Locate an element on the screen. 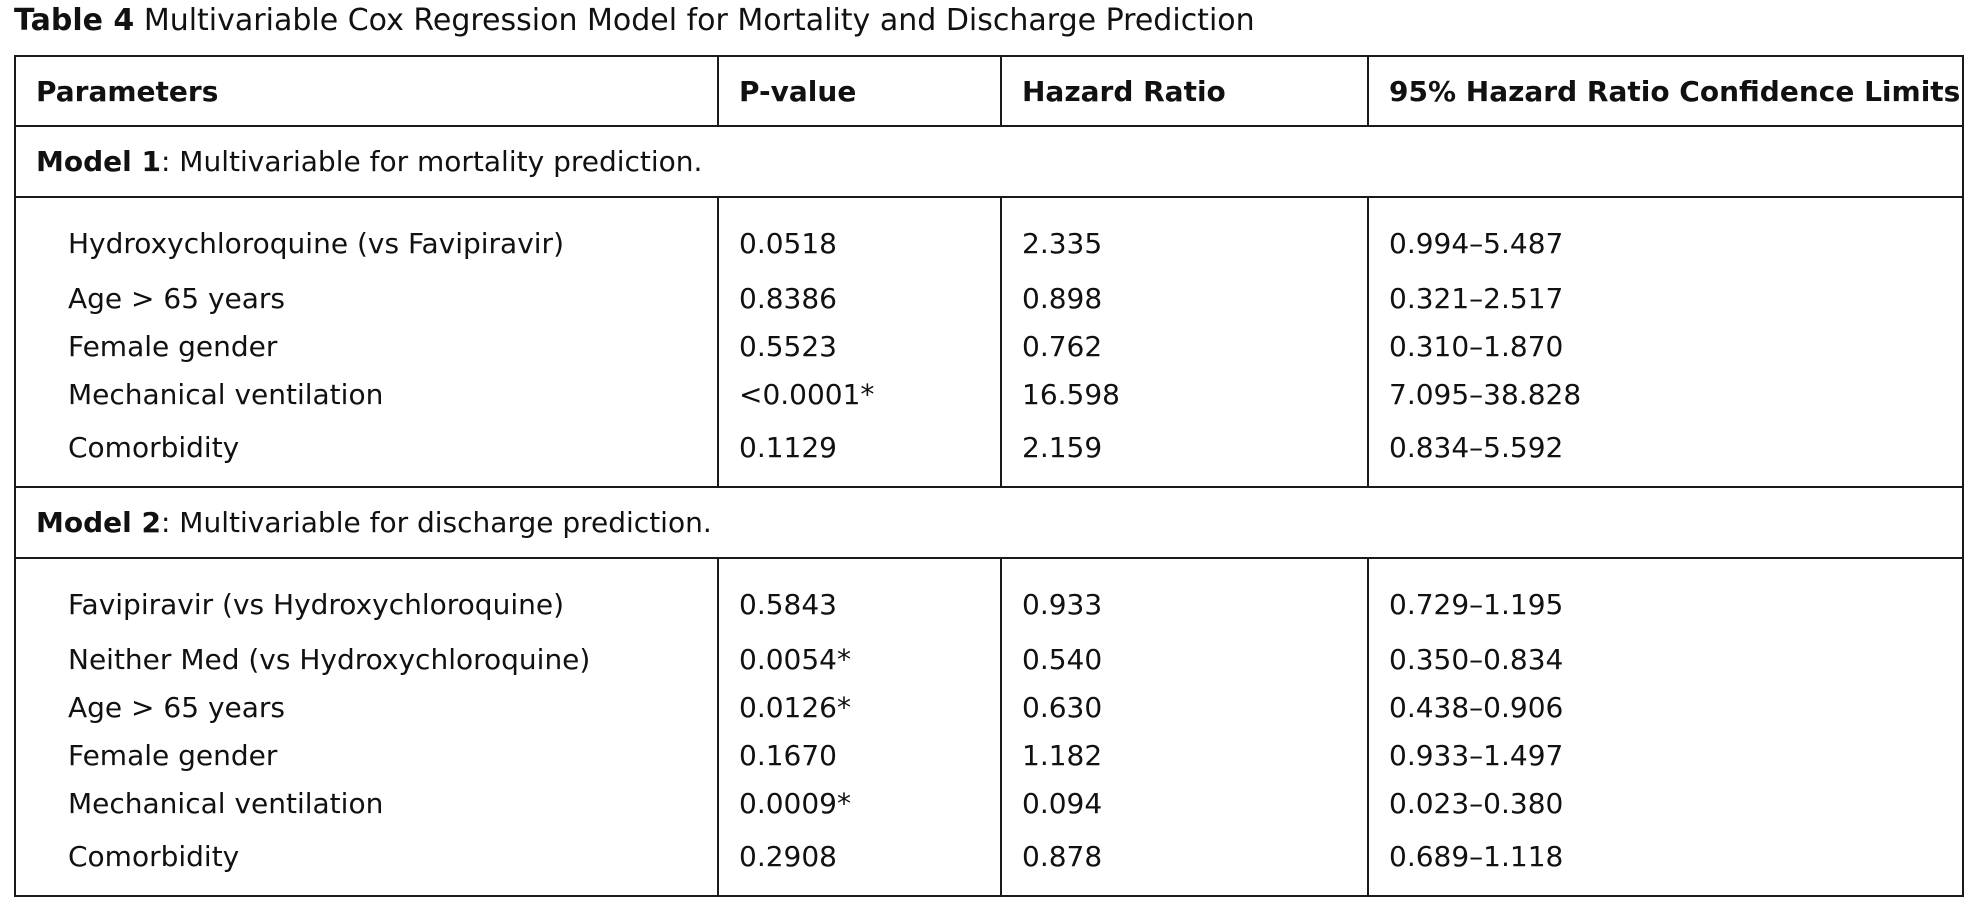 The width and height of the screenshot is (1974, 897). confidence-limits-cell: 0.834–5.592 is located at coordinates (1665, 453).